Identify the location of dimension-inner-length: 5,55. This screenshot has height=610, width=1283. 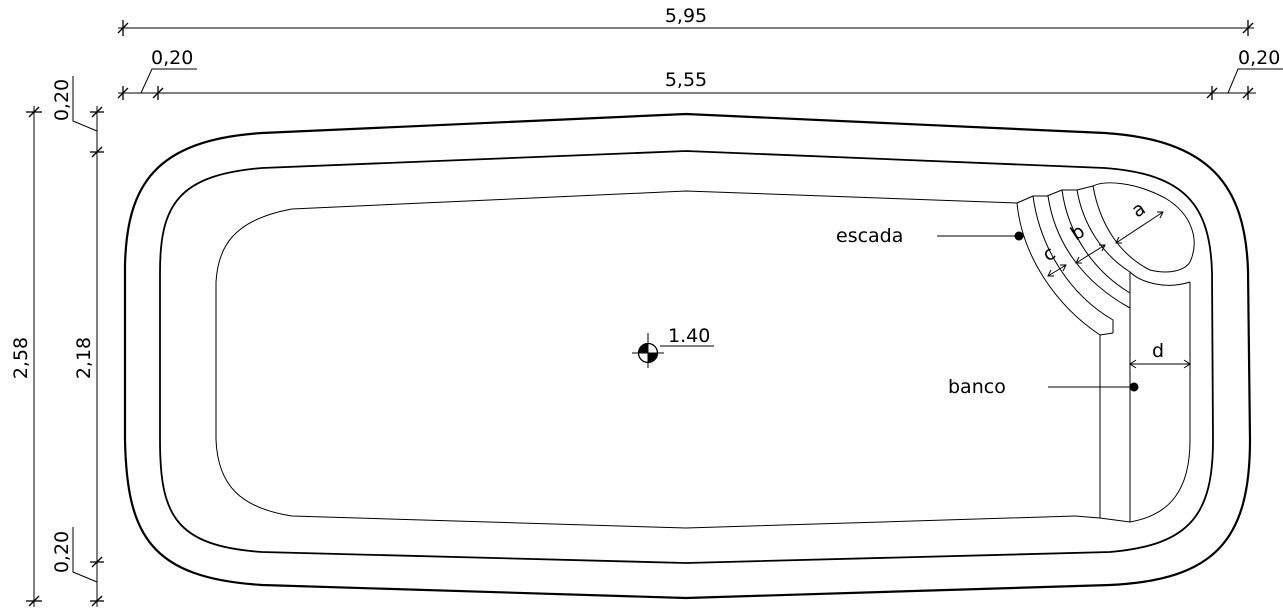
(686, 84).